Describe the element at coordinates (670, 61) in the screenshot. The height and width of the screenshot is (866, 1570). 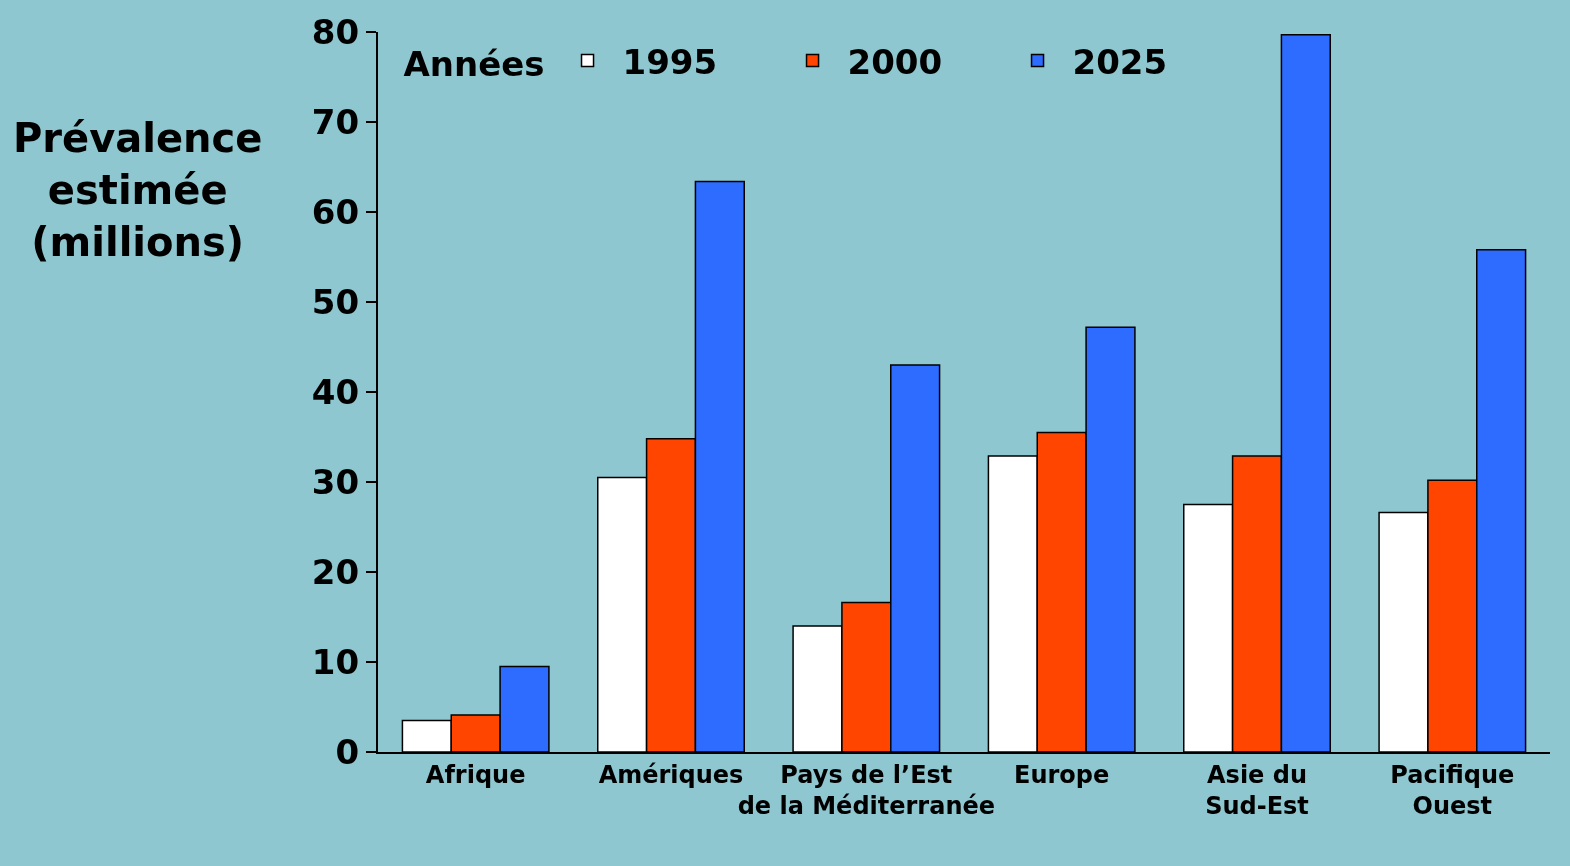
I see `legend-label: 1995` at that location.